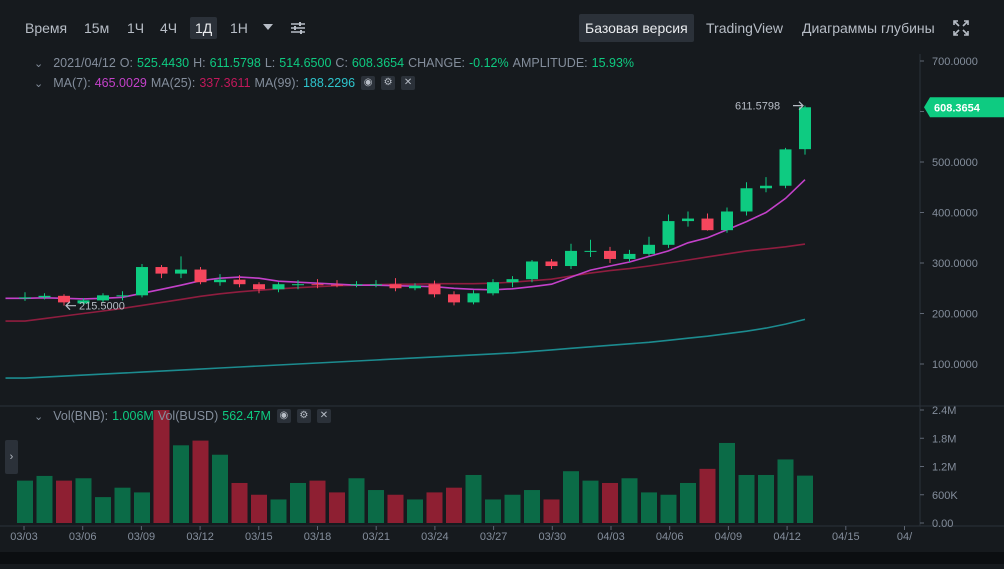 This screenshot has width=1004, height=569. Describe the element at coordinates (955, 62) in the screenshot. I see `price-tick-label: 700.0000` at that location.